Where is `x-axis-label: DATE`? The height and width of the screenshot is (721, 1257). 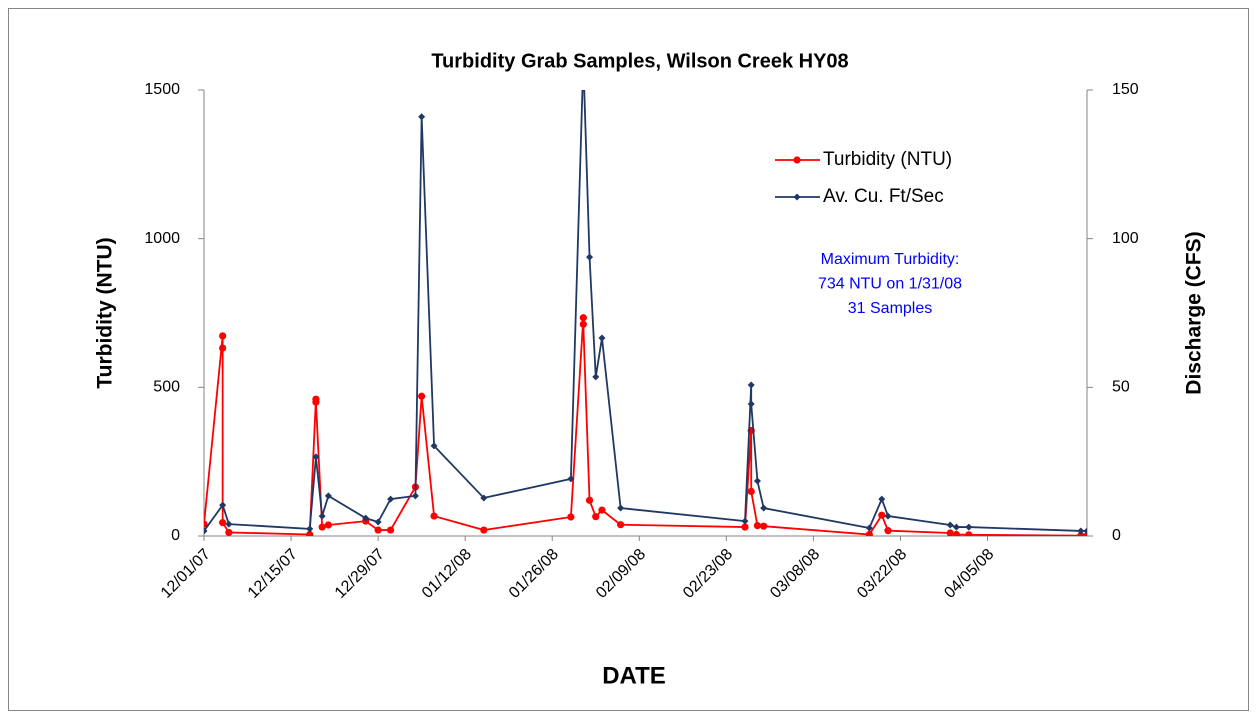 x-axis-label: DATE is located at coordinates (634, 675).